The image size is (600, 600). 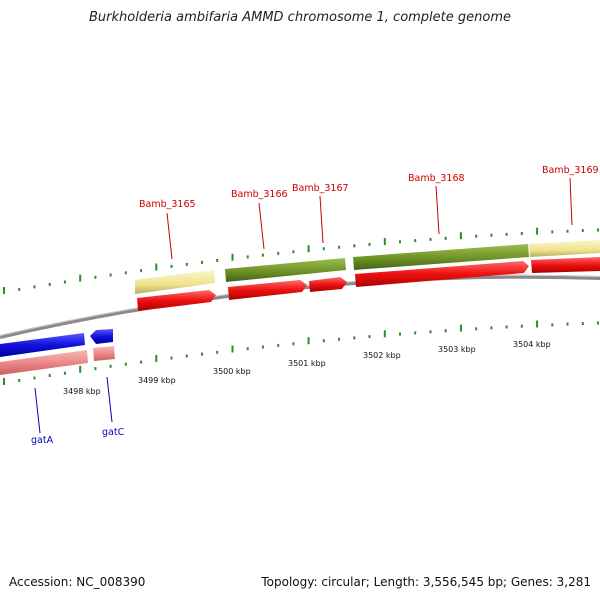 What do you see at coordinates (301, 352) in the screenshot?
I see `inner-tick-ring` at bounding box center [301, 352].